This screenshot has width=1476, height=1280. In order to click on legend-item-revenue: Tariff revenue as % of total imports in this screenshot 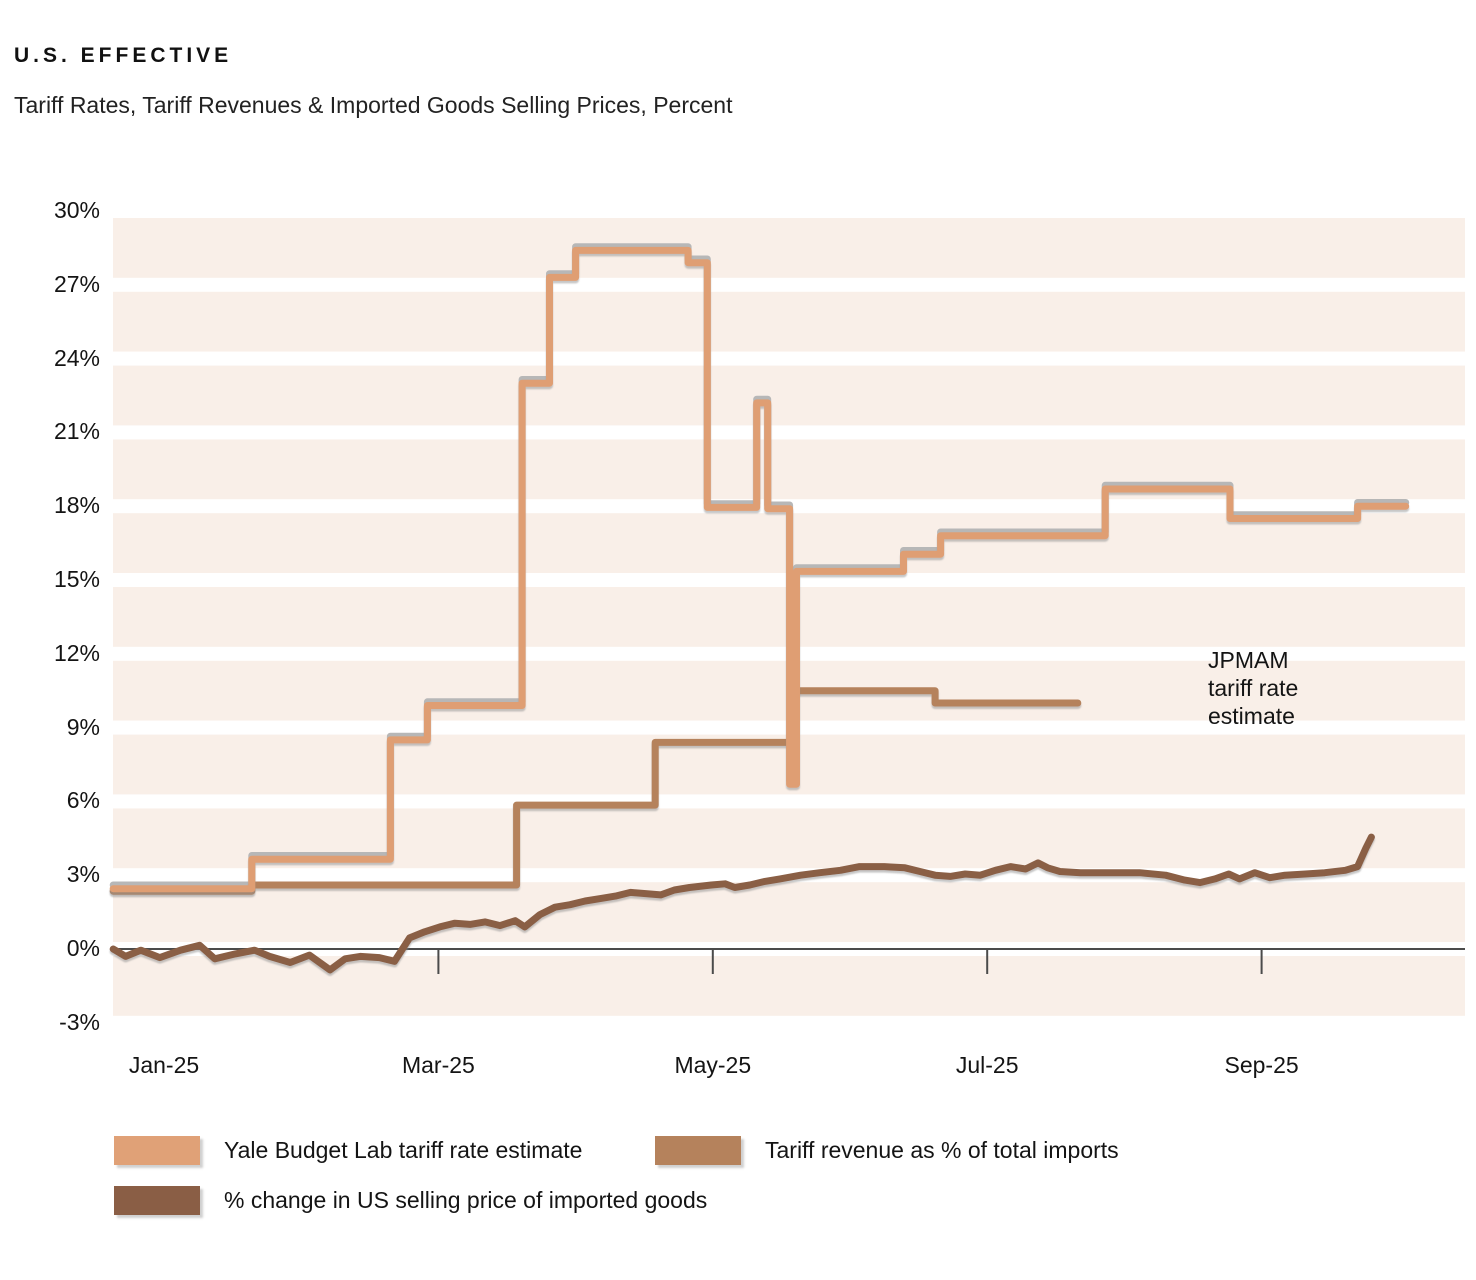, I will do `click(887, 1150)`.